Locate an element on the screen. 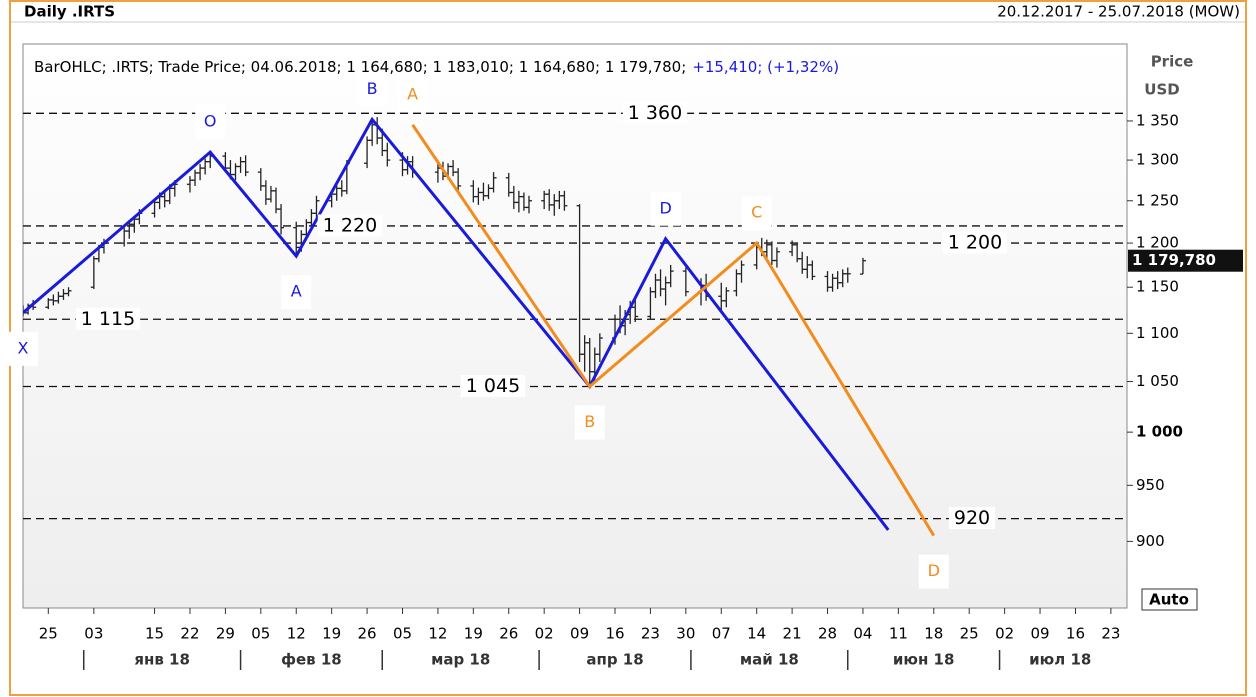  auto-button-label: Auto is located at coordinates (1169, 600).